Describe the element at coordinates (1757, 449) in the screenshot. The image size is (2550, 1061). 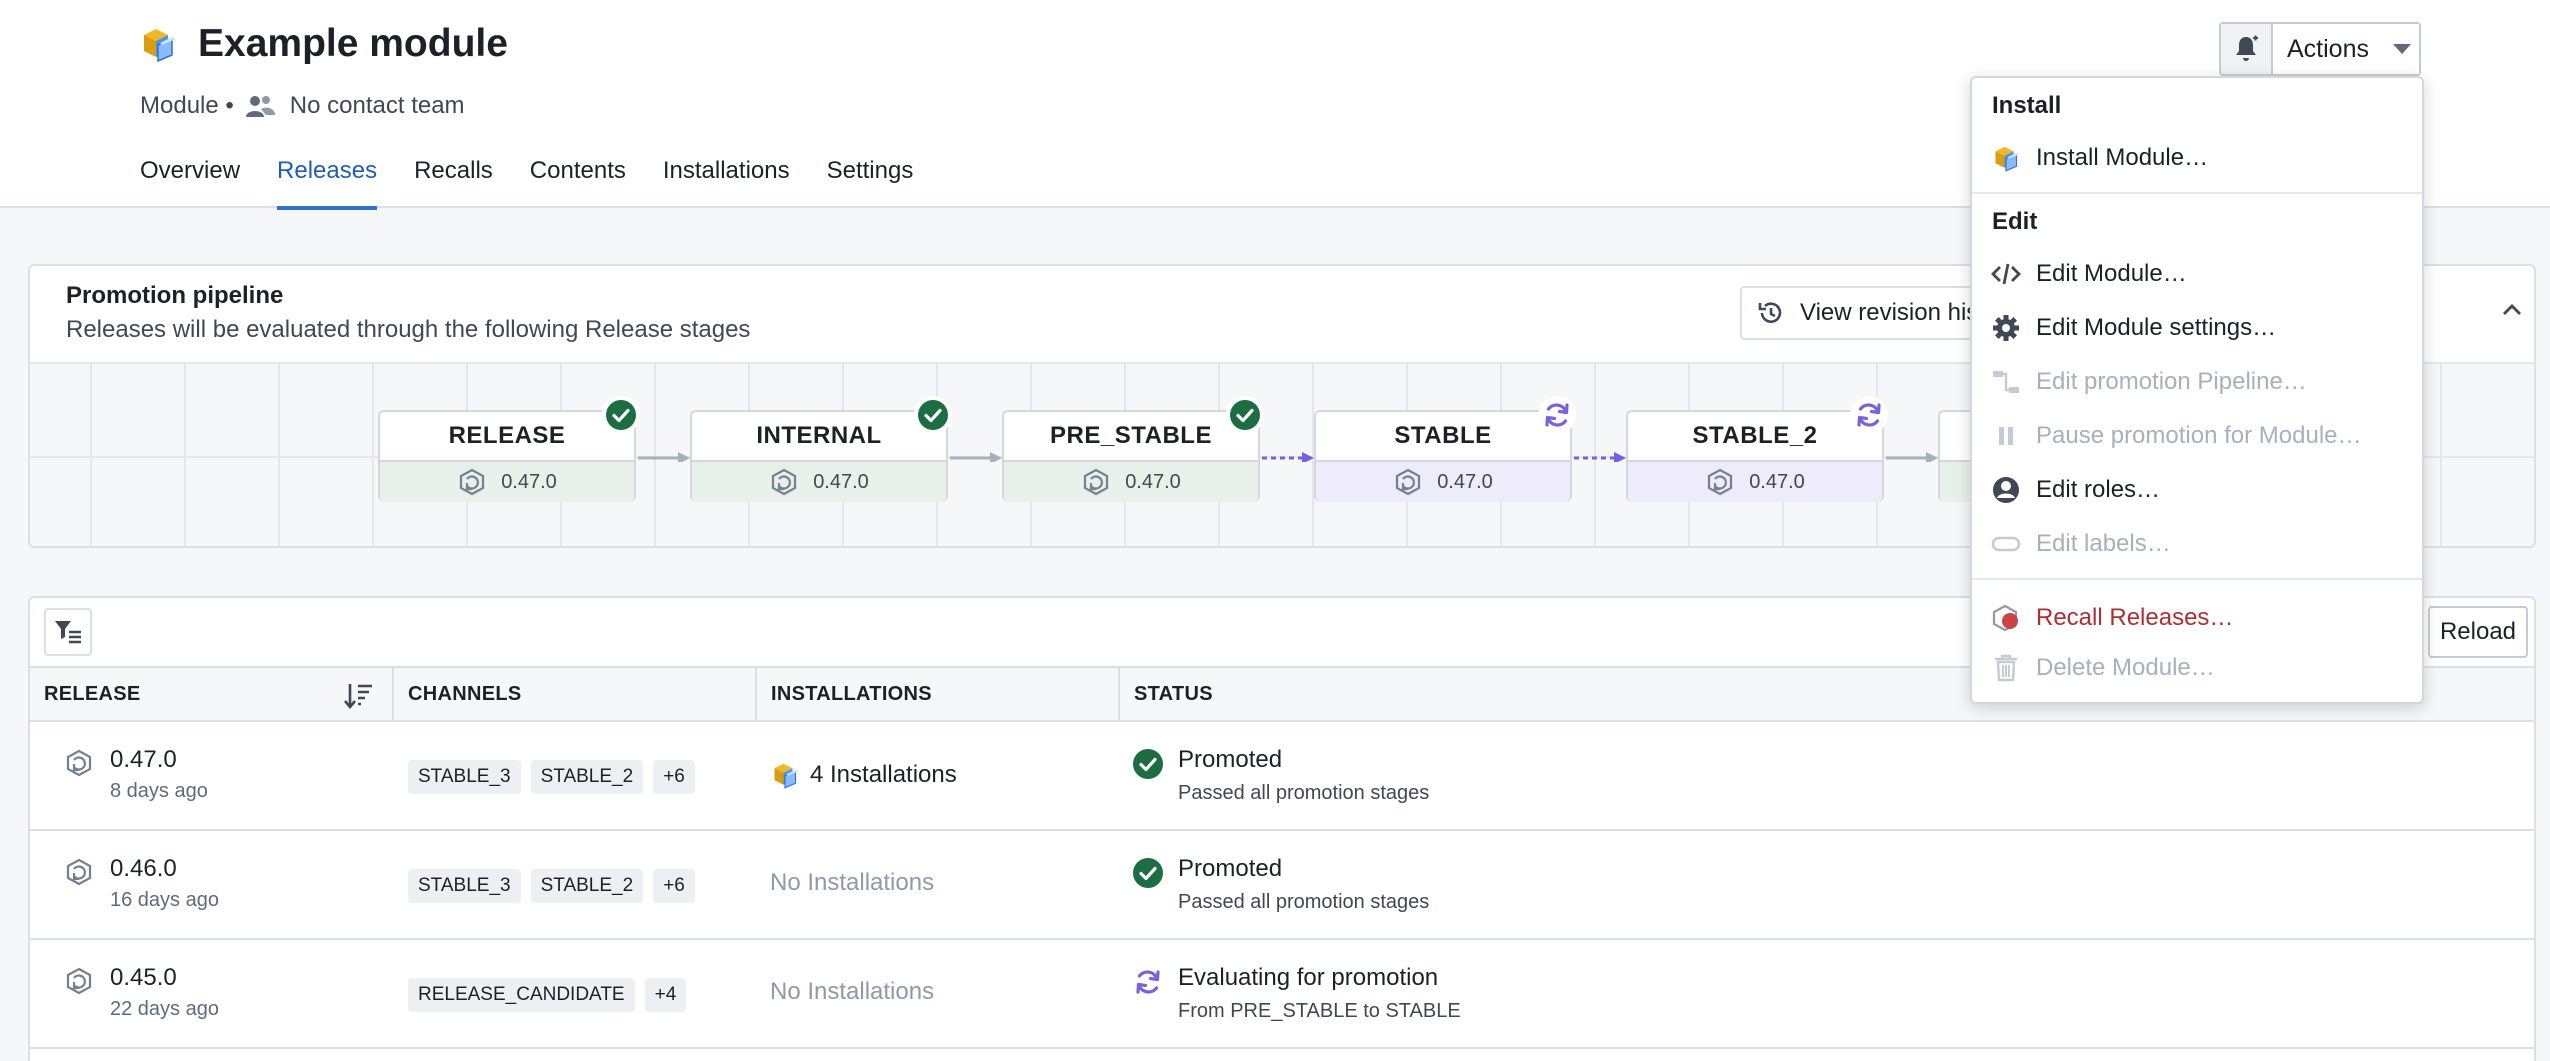
I see `stage-stable-2: STABLE_2 0.47.0` at that location.